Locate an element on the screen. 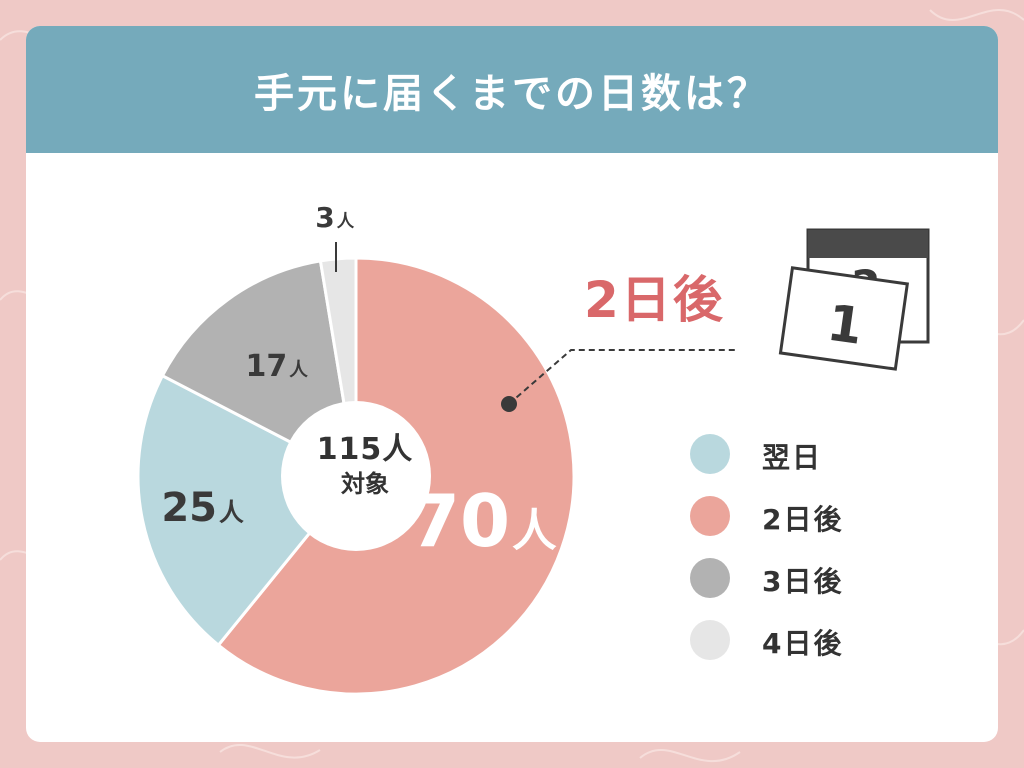  callout-label: 2日後 is located at coordinates (654, 300).